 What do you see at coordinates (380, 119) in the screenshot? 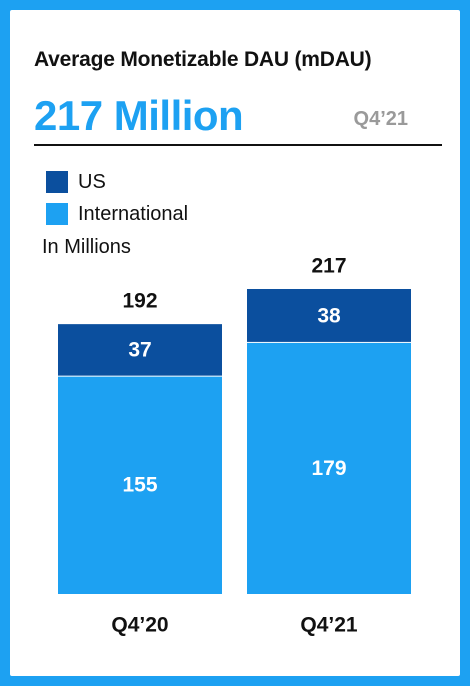
I see `period-label: Q4’21` at bounding box center [380, 119].